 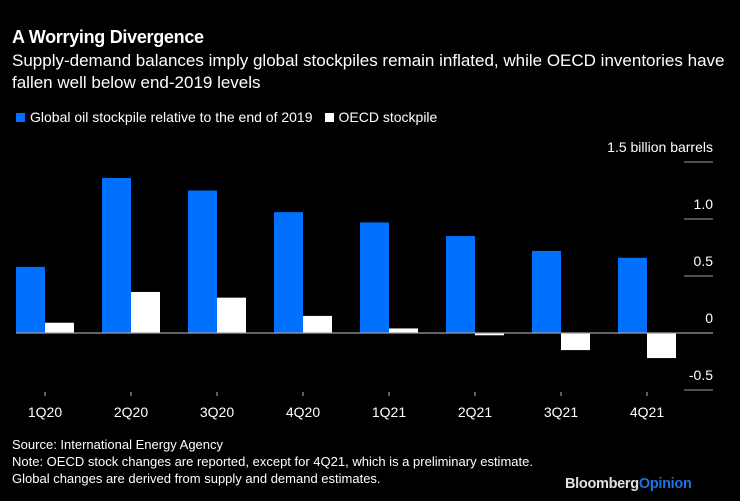 What do you see at coordinates (704, 204) in the screenshot?
I see `y-tick-label: 1.0` at bounding box center [704, 204].